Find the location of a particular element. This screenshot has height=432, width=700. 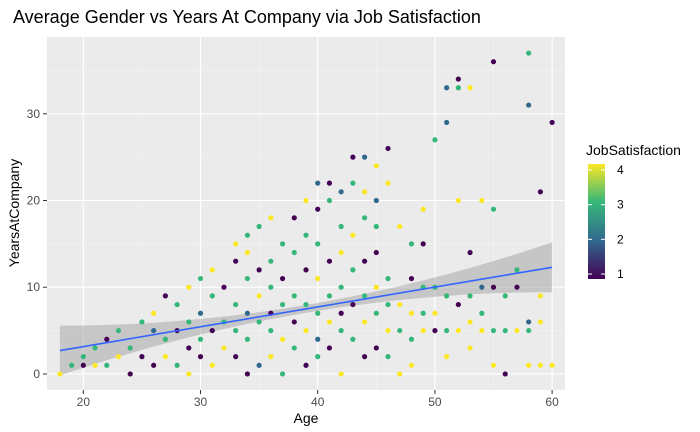

colorbar-tick-label: 3 is located at coordinates (620, 205).